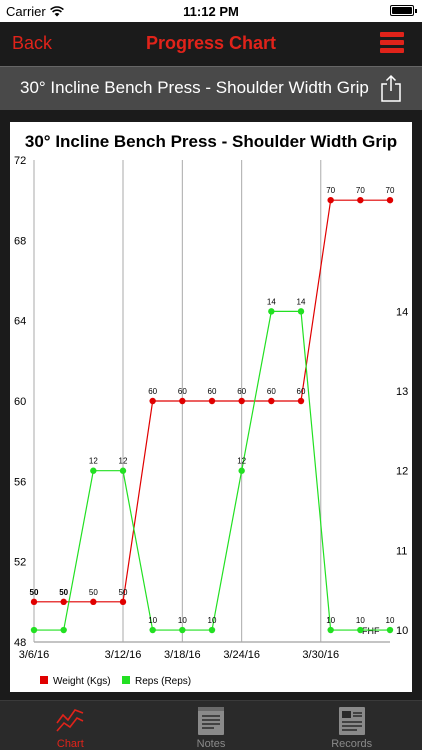 The image size is (422, 750). Describe the element at coordinates (182, 655) in the screenshot. I see `x-tick-label: 3/18/16` at that location.